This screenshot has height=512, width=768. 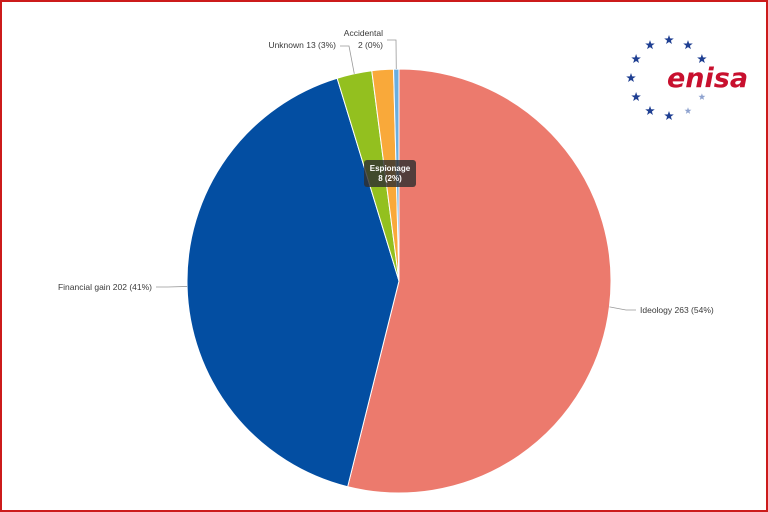 I want to click on label-accidental-line1: Accidental, so click(x=363, y=33).